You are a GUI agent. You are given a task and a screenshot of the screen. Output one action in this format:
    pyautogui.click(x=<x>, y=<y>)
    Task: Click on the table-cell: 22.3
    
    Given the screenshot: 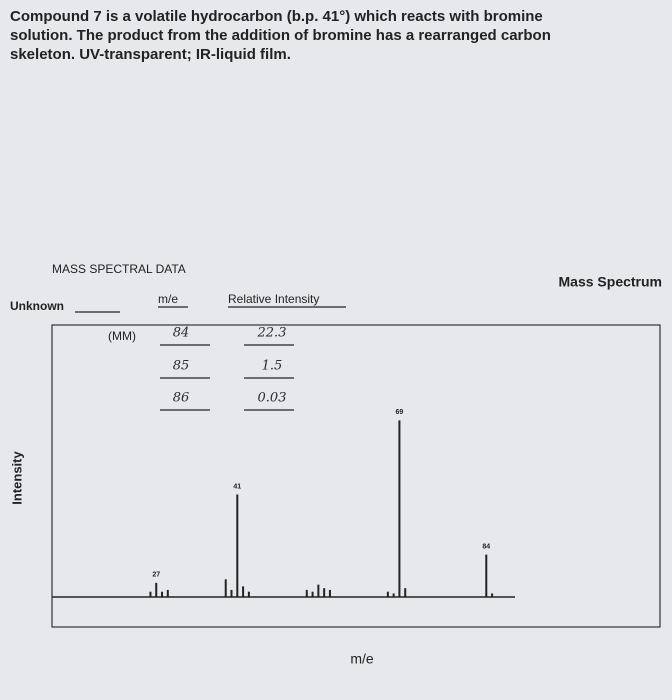 What is the action you would take?
    pyautogui.click(x=272, y=333)
    